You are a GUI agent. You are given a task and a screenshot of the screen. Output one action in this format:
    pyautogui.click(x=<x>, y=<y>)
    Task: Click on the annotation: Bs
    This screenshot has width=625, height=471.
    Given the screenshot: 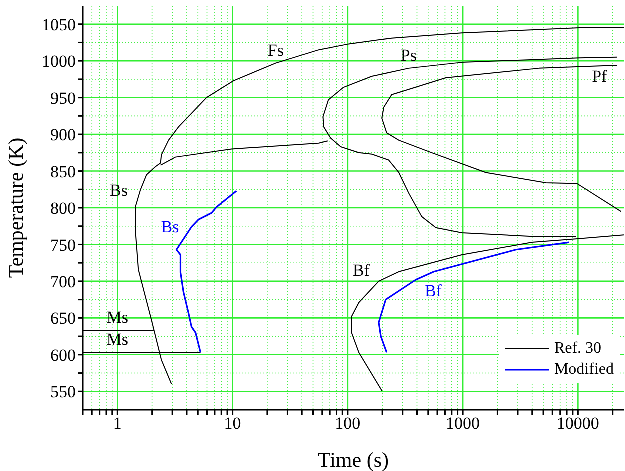 What is the action you would take?
    pyautogui.click(x=170, y=227)
    